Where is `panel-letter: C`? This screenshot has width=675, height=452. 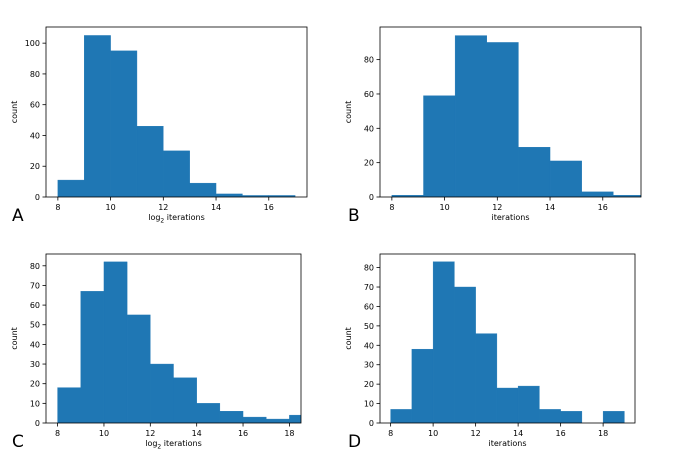
panel-letter: C is located at coordinates (18, 442).